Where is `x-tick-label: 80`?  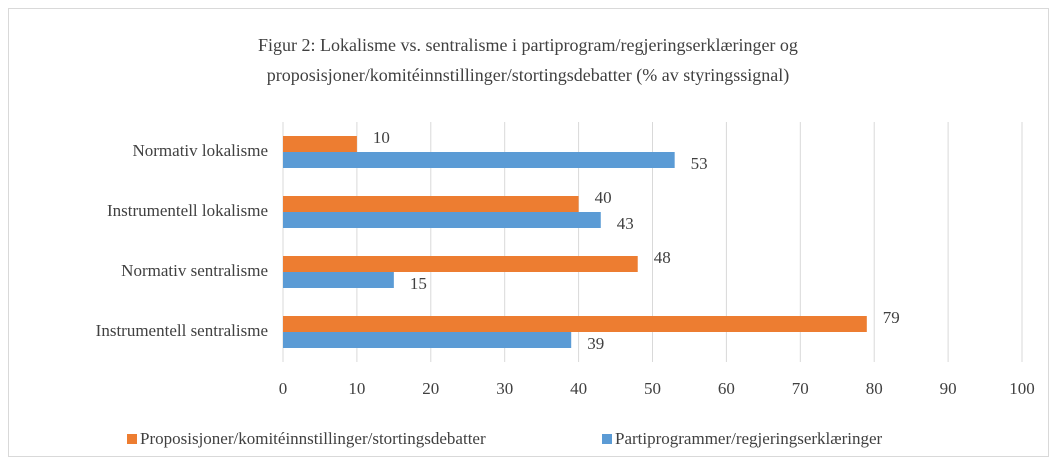 x-tick-label: 80 is located at coordinates (874, 388).